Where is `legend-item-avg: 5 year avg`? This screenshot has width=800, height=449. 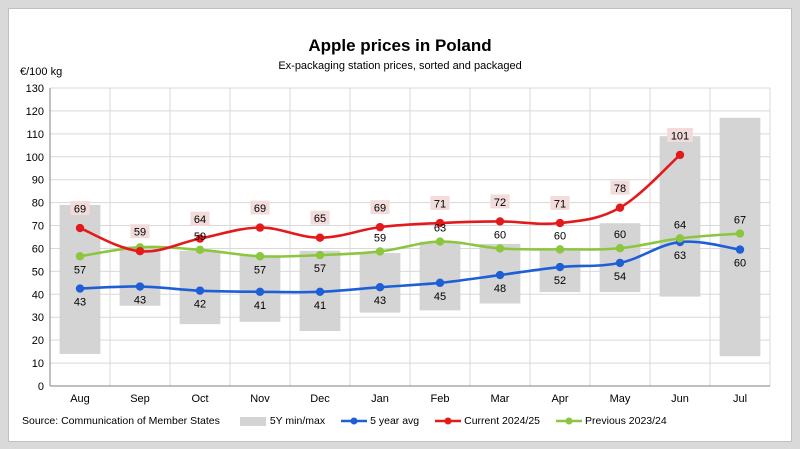 legend-item-avg: 5 year avg is located at coordinates (380, 421).